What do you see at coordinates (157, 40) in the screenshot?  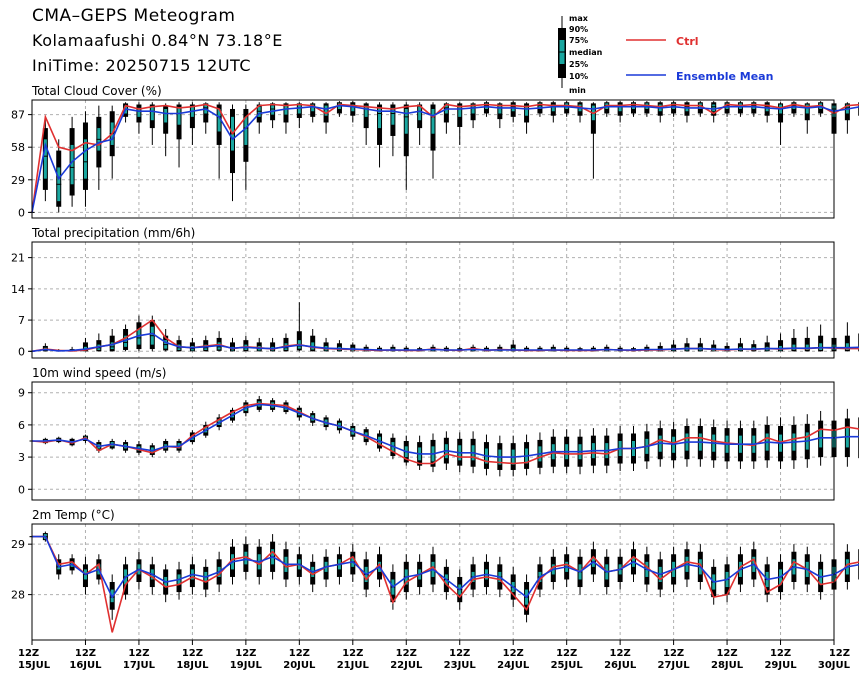 I see `location-label: Kolamaafushi 0.84°N 73.18°E` at bounding box center [157, 40].